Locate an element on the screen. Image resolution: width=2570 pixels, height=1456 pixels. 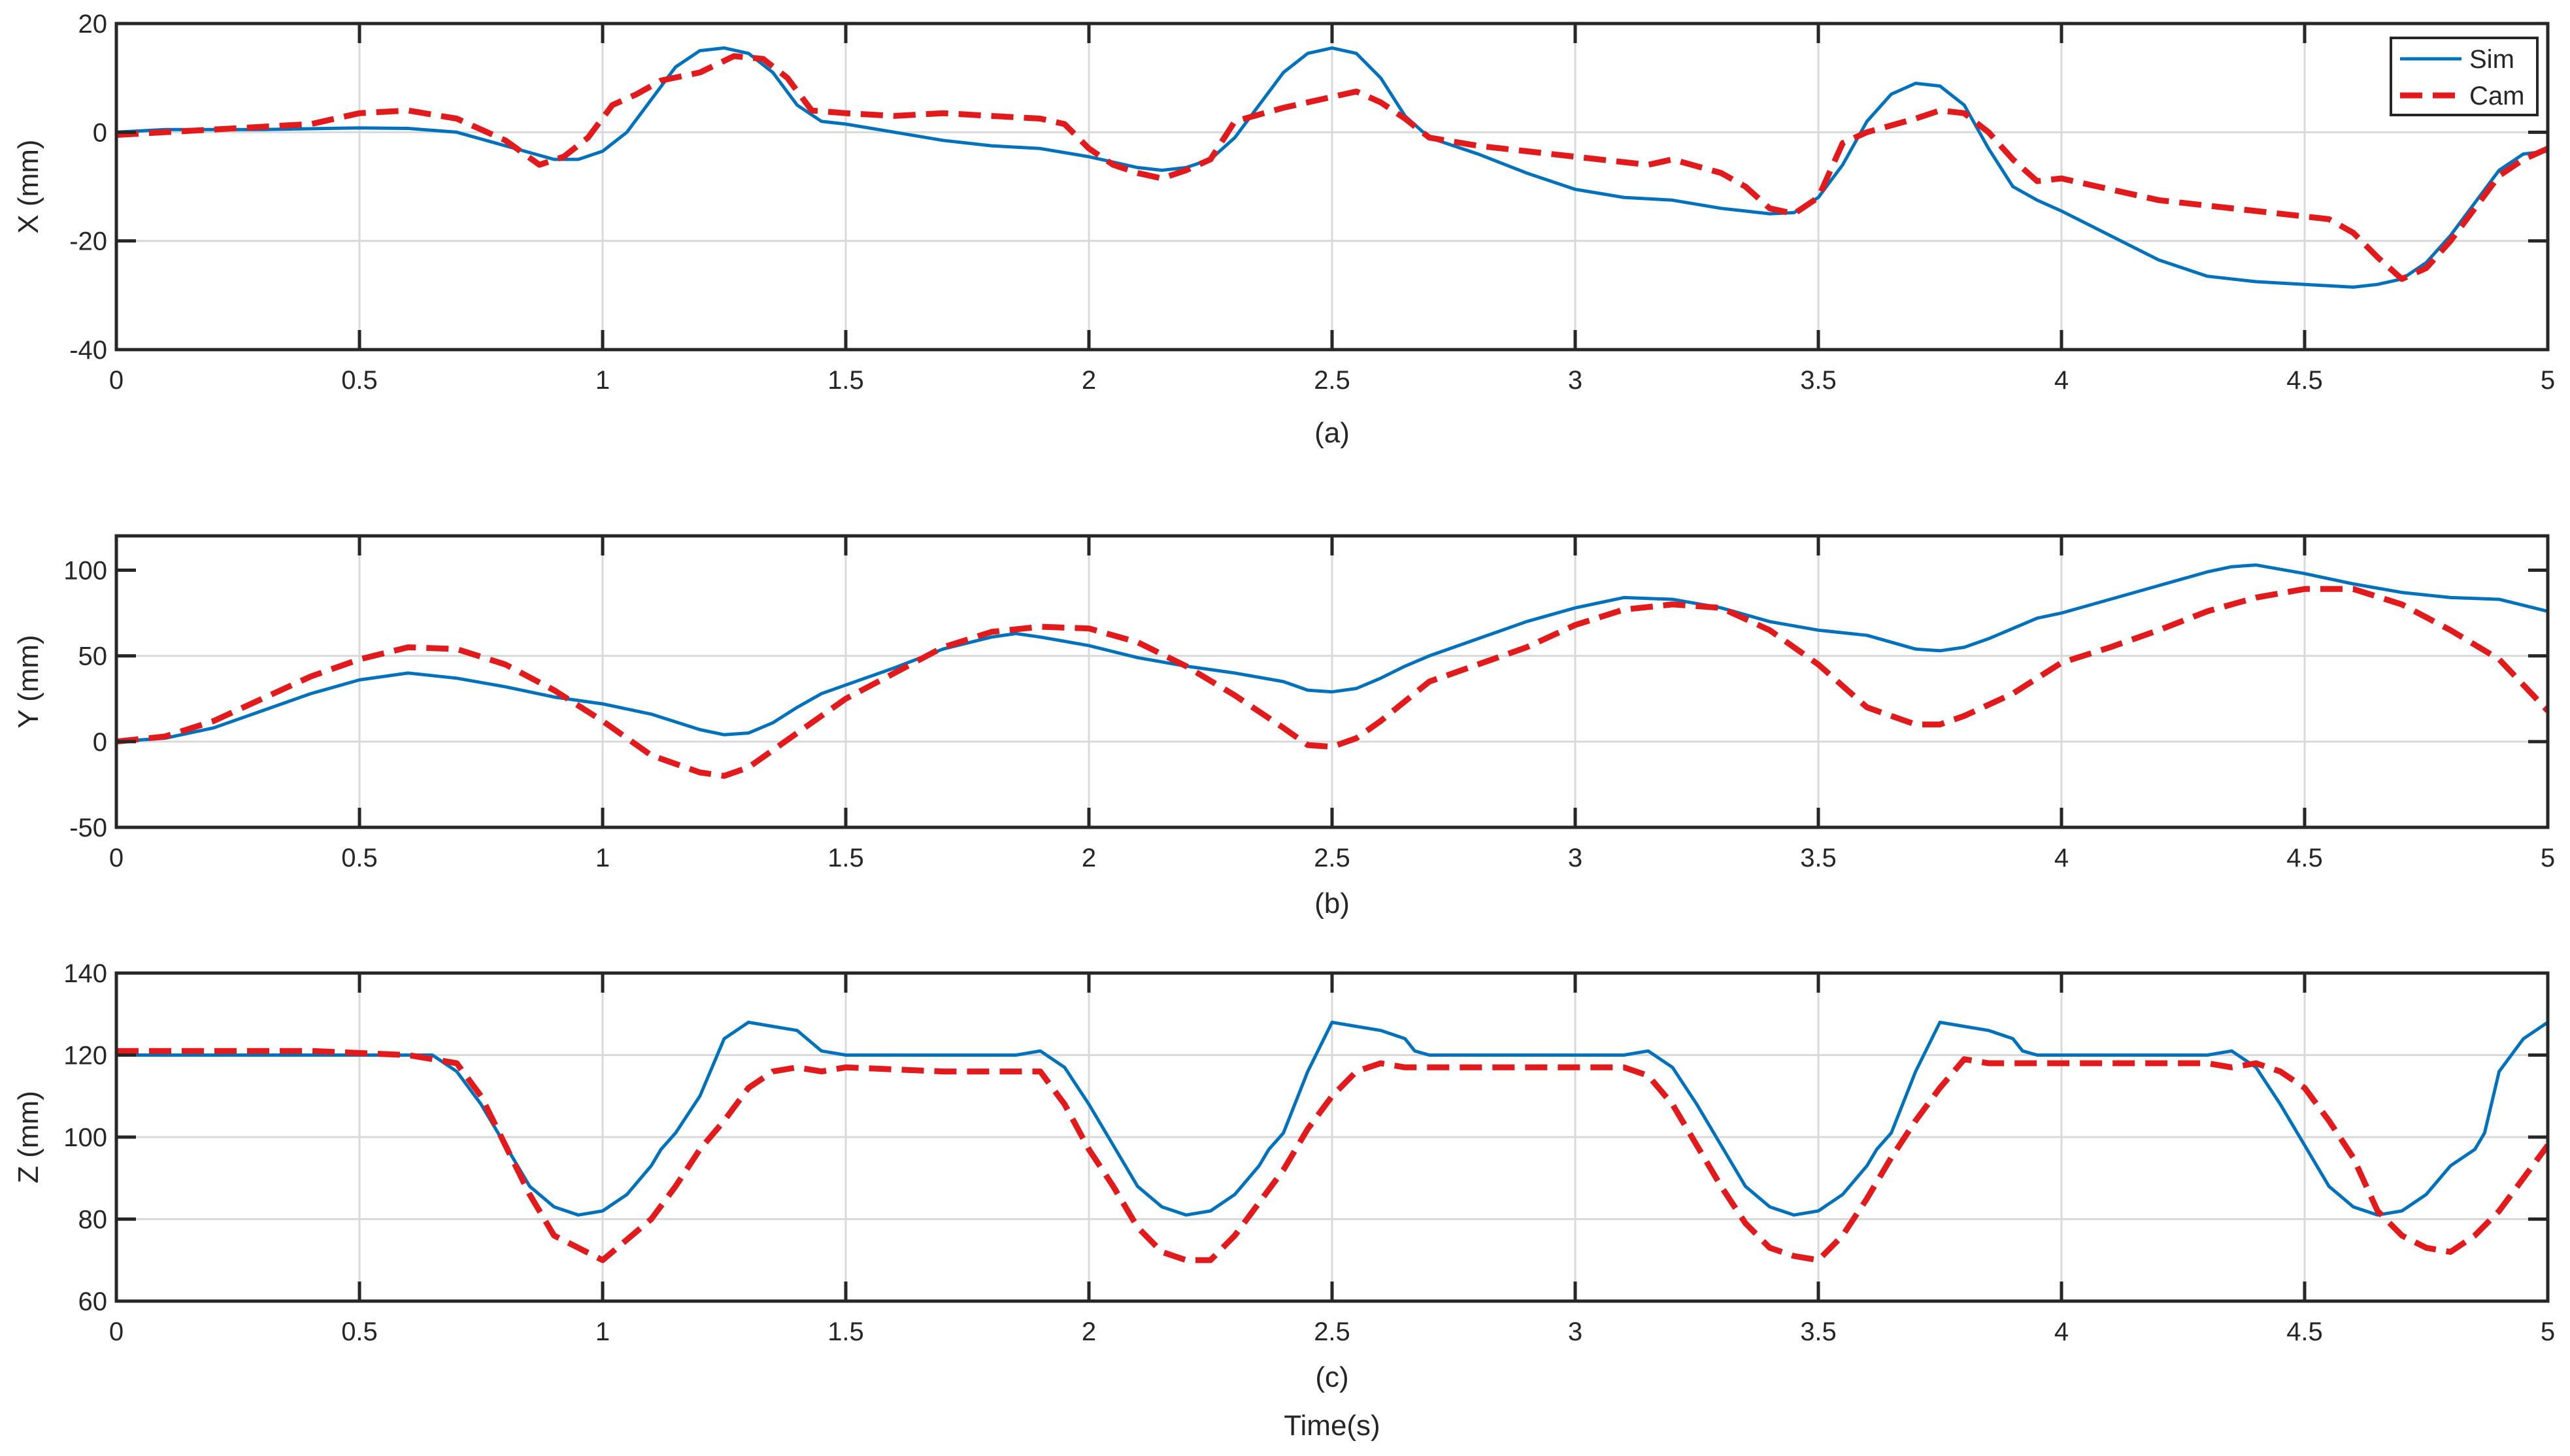
panel-caption: (a) is located at coordinates (1332, 433).